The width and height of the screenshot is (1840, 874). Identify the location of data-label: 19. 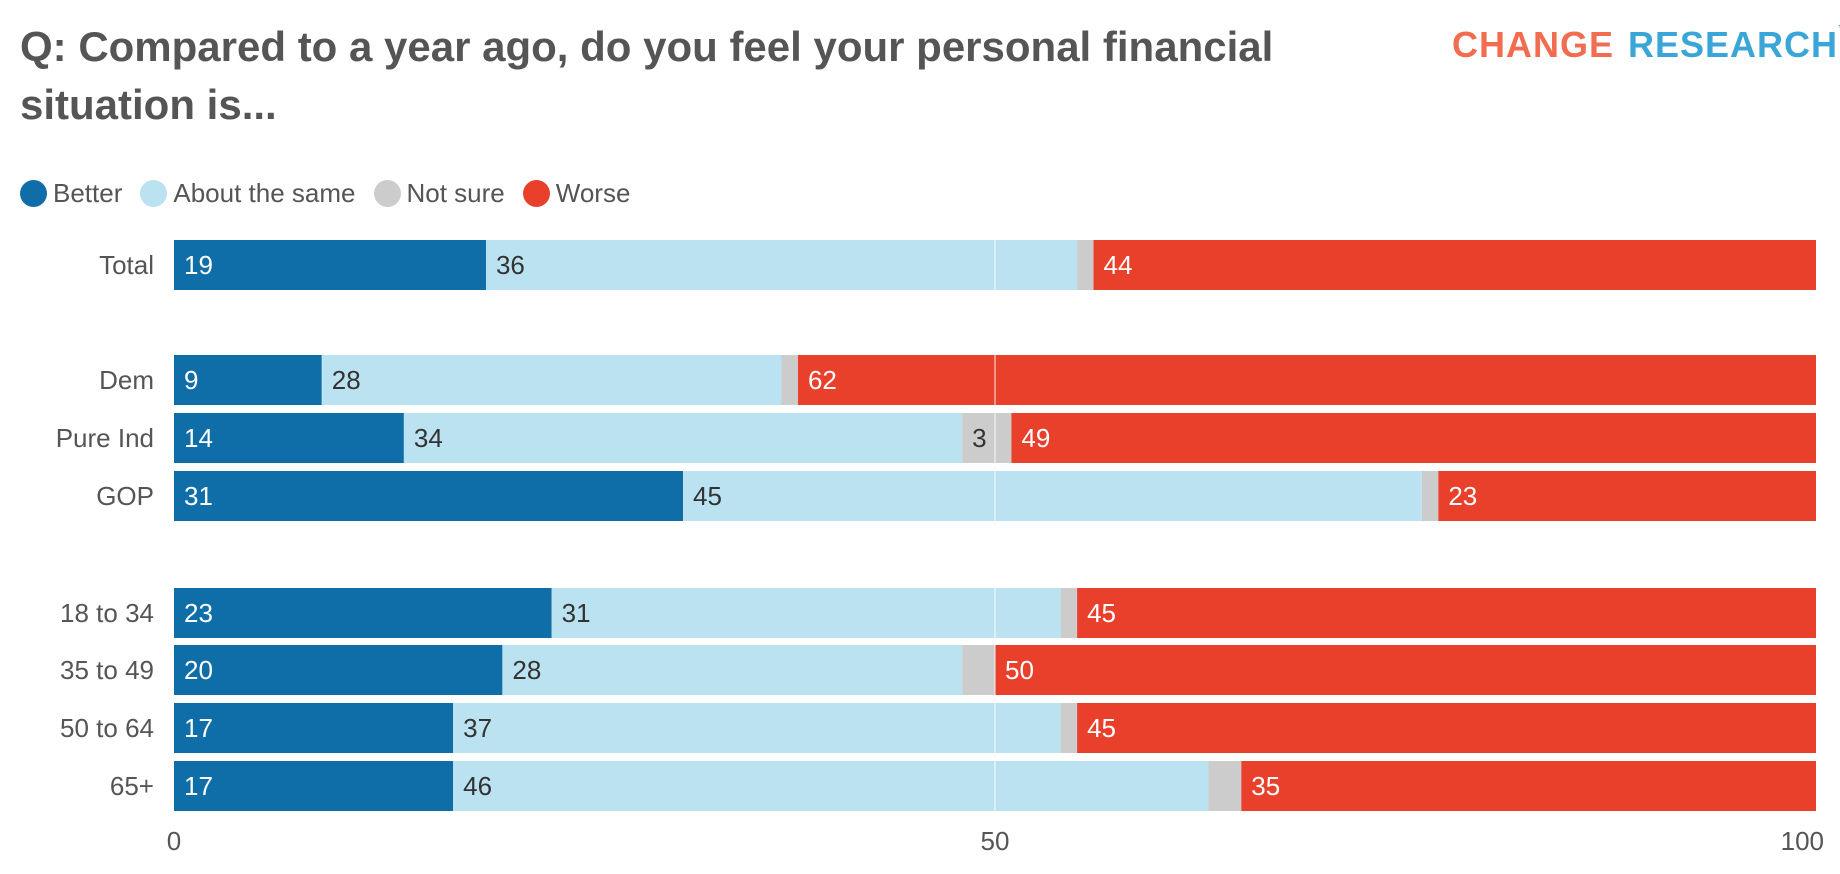
(198, 265).